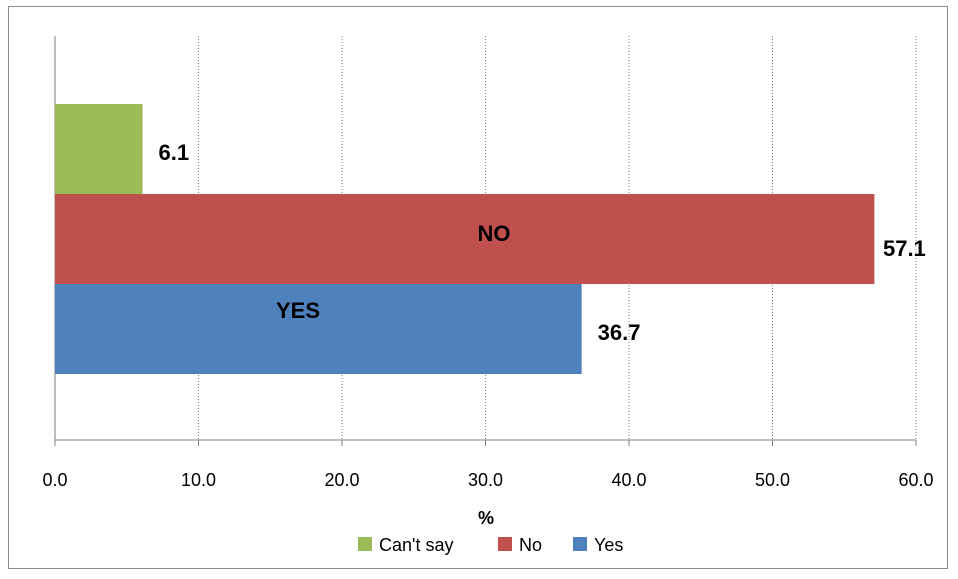  Describe the element at coordinates (99, 149) in the screenshot. I see `bar-can-t-say` at that location.